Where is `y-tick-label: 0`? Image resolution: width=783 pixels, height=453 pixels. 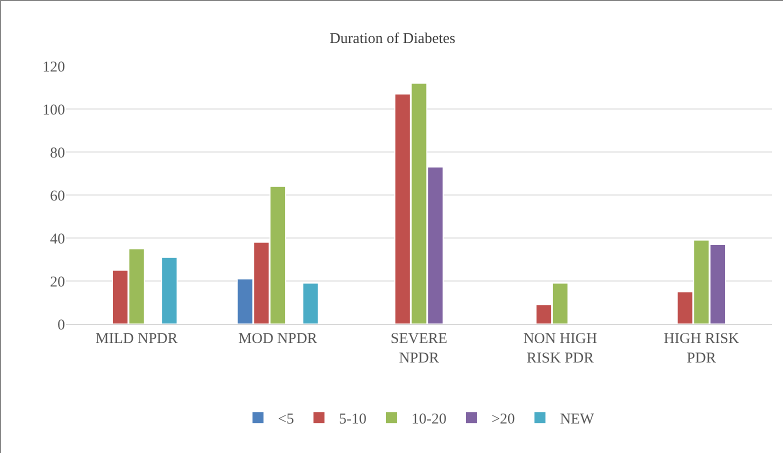
y-tick-label: 0 is located at coordinates (61, 325).